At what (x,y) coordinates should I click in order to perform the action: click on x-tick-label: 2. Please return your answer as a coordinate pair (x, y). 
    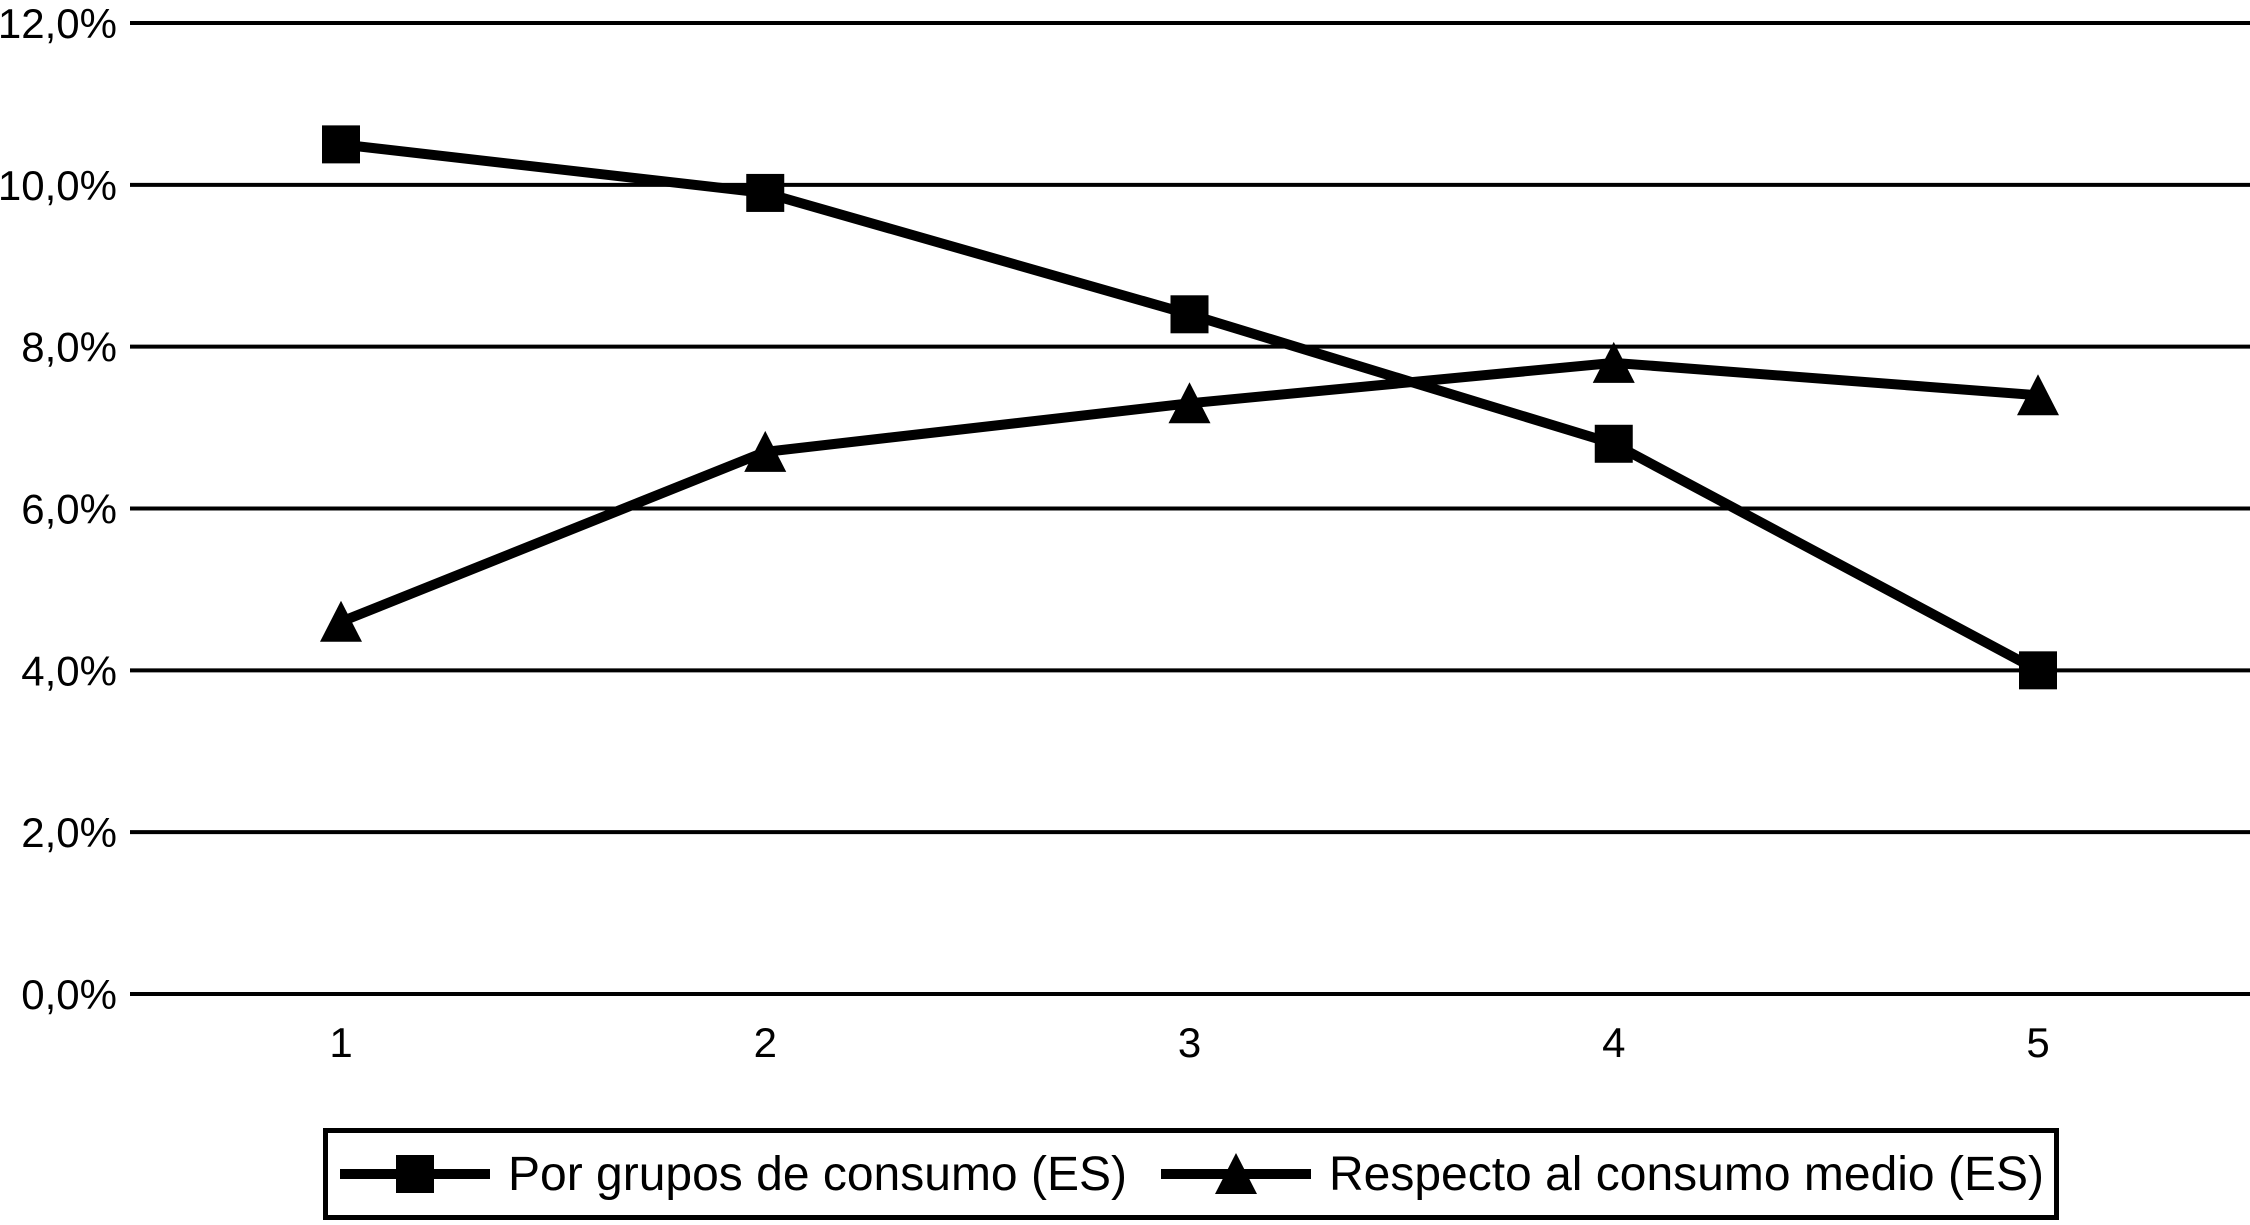
    Looking at the image, I should click on (765, 1042).